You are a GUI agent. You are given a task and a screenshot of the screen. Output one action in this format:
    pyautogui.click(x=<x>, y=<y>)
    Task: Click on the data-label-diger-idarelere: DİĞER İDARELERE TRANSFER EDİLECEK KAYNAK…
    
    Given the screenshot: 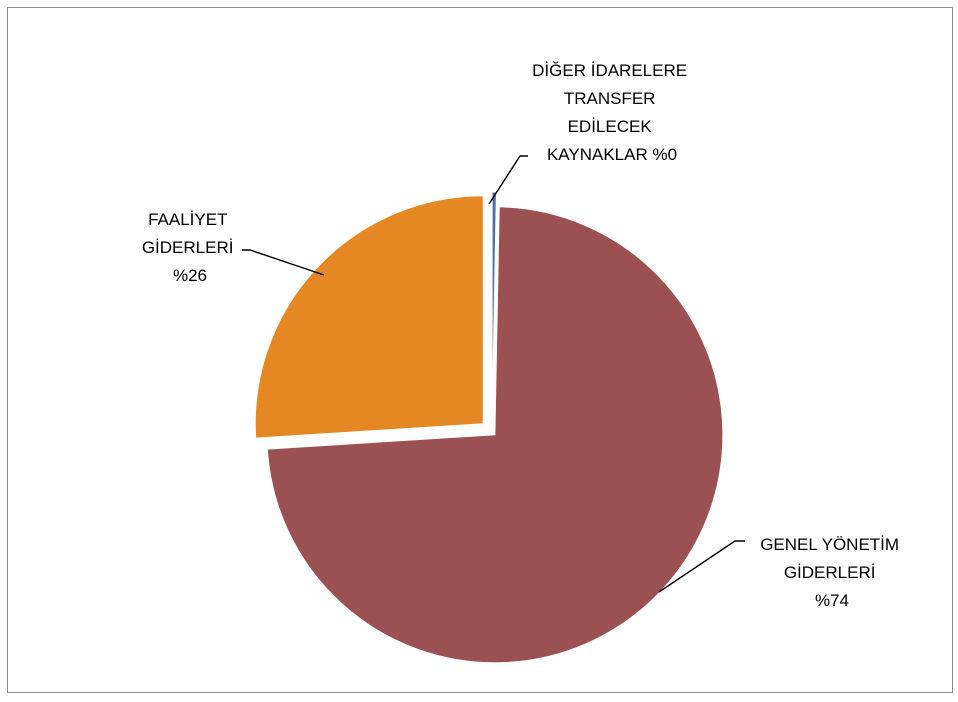 What is the action you would take?
    pyautogui.click(x=612, y=112)
    